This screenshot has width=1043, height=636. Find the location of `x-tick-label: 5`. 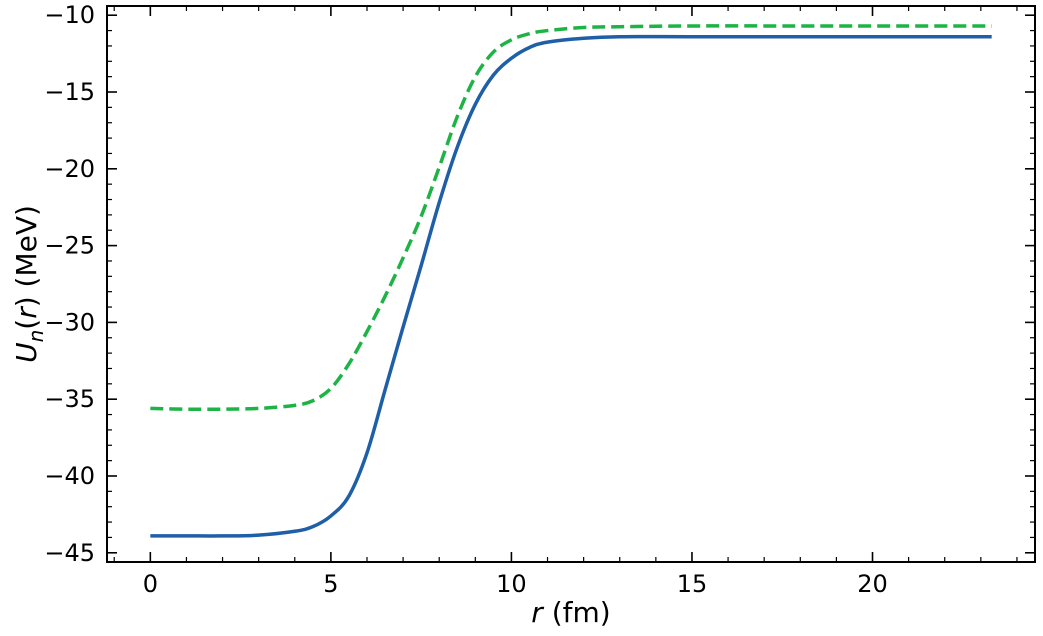

x-tick-label: 5 is located at coordinates (330, 584).